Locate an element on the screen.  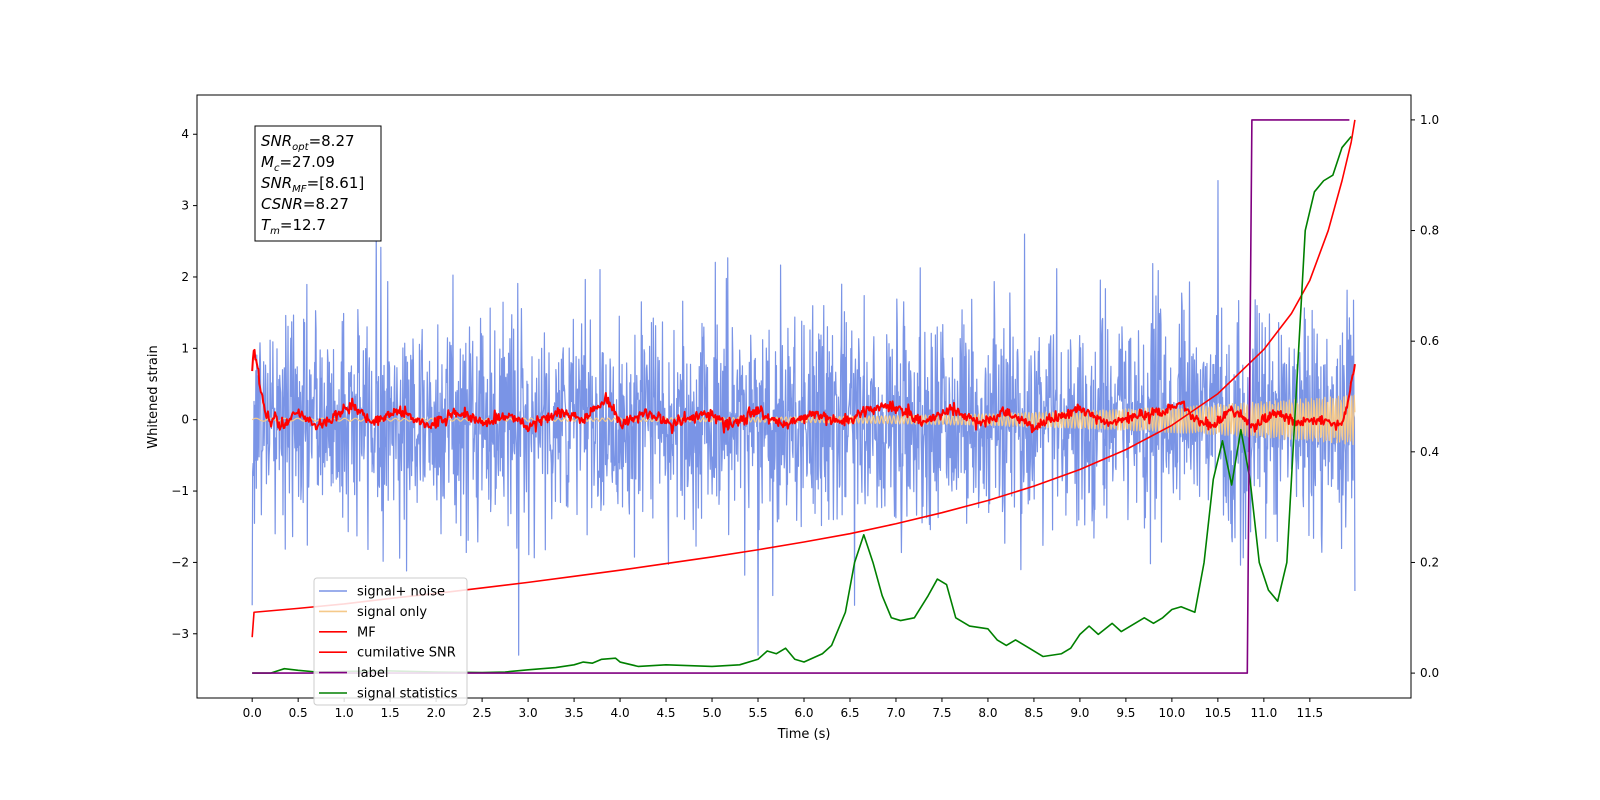
x-tick-label: 6.0 is located at coordinates (803, 713).